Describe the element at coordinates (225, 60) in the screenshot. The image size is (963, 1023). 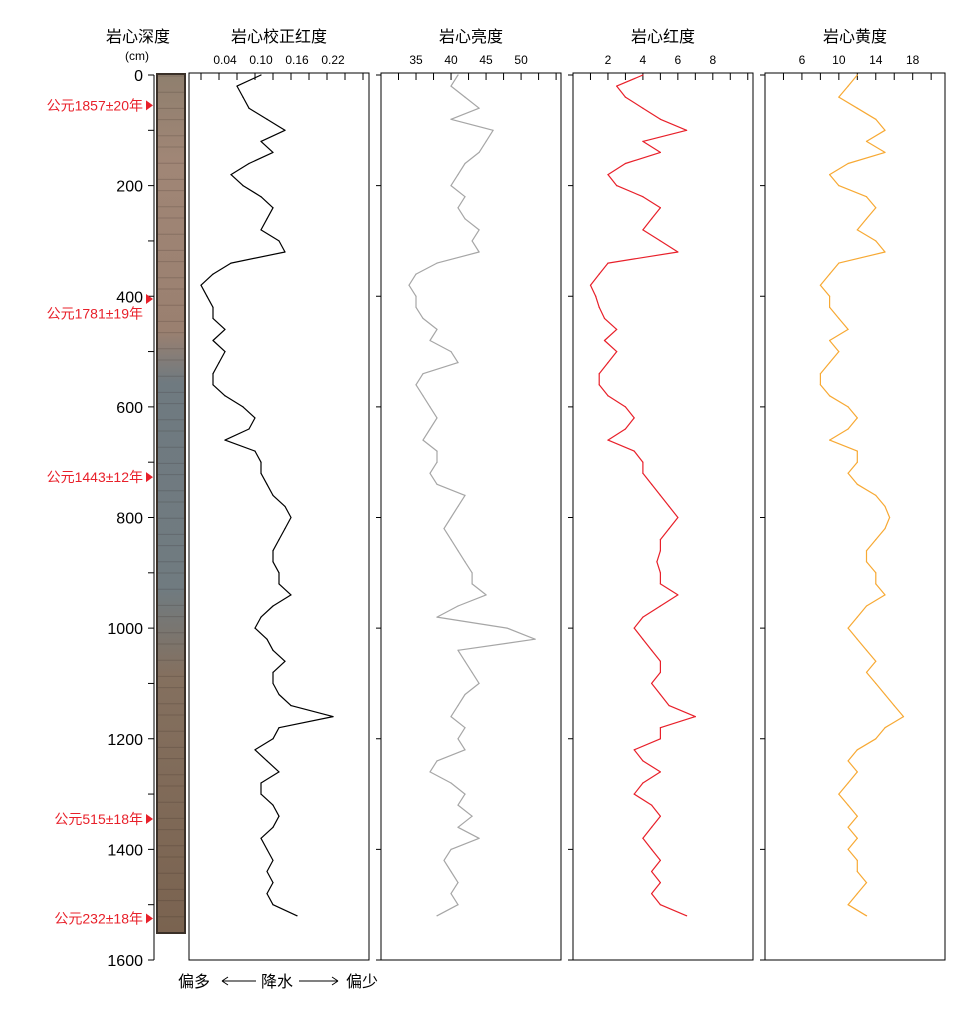
I see `x-tick-label: 0.04` at that location.